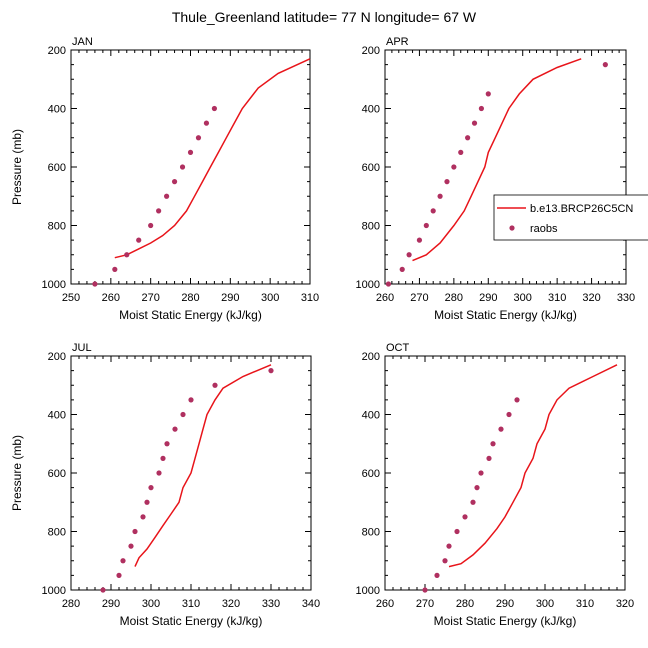 The height and width of the screenshot is (648, 648). What do you see at coordinates (17, 167) in the screenshot?
I see `y-axis-label: Pressure (mb)` at bounding box center [17, 167].